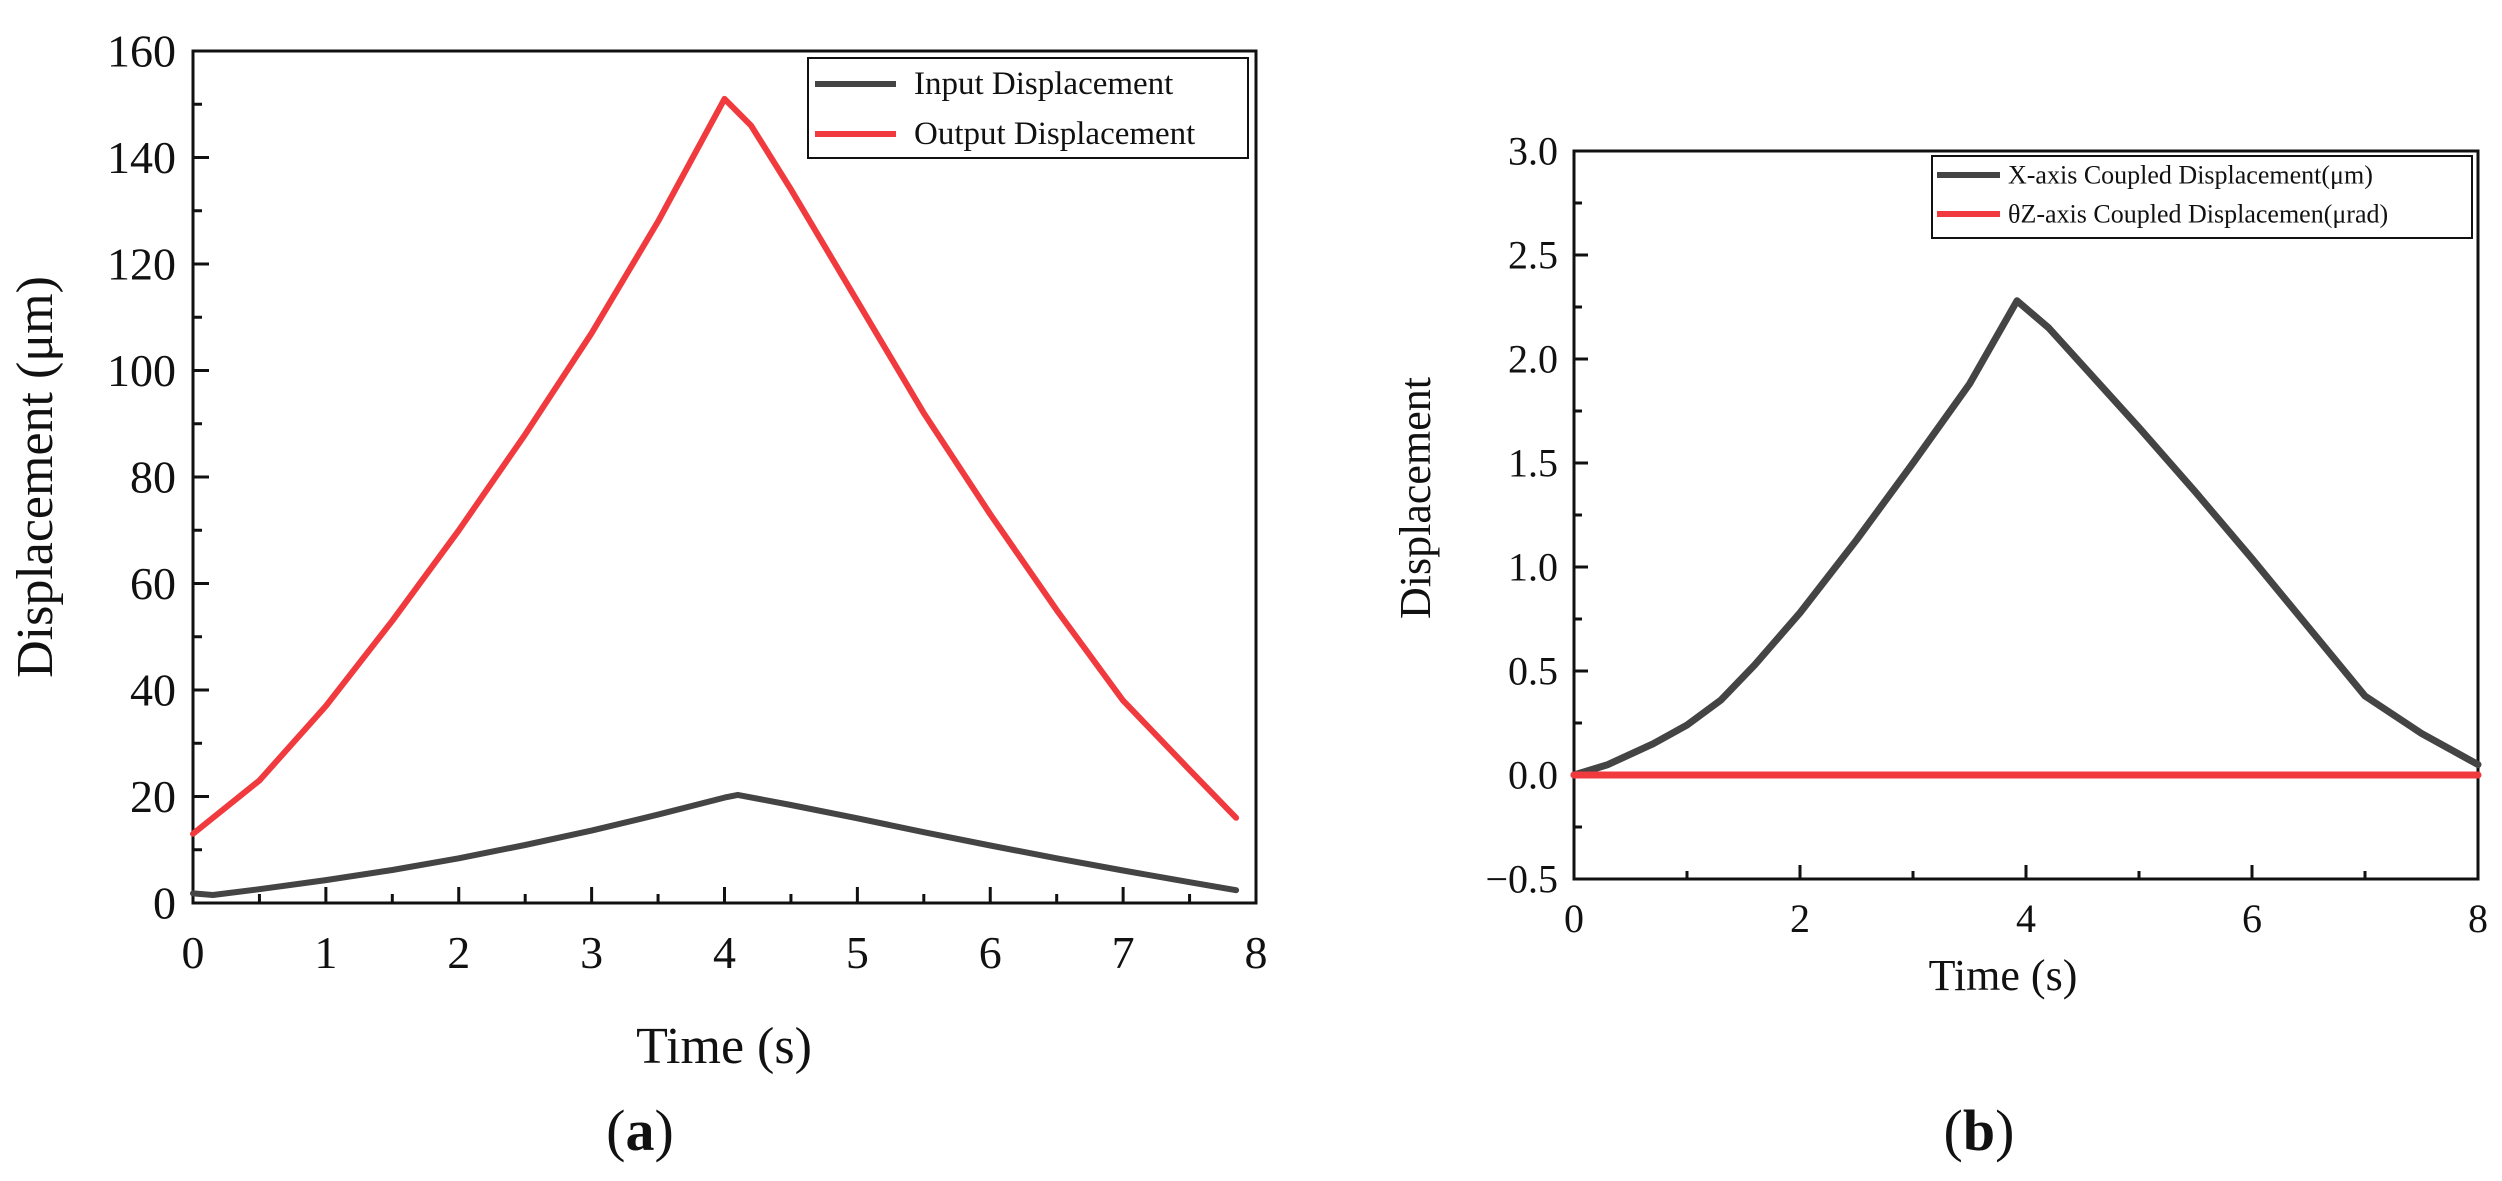  I want to click on y-tick-label: 1.5, so click(1533, 463).